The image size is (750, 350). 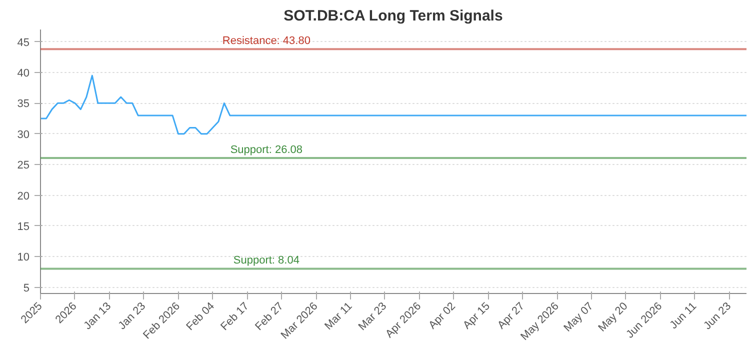 What do you see at coordinates (266, 41) in the screenshot?
I see `ref-line-label: Resistance: 43.80` at bounding box center [266, 41].